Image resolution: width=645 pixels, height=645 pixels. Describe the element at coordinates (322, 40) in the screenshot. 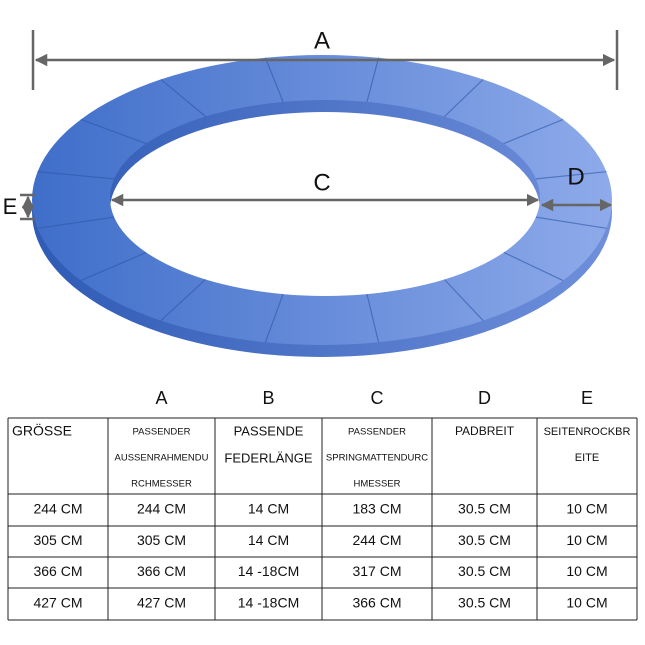

I see `label-a: A` at that location.